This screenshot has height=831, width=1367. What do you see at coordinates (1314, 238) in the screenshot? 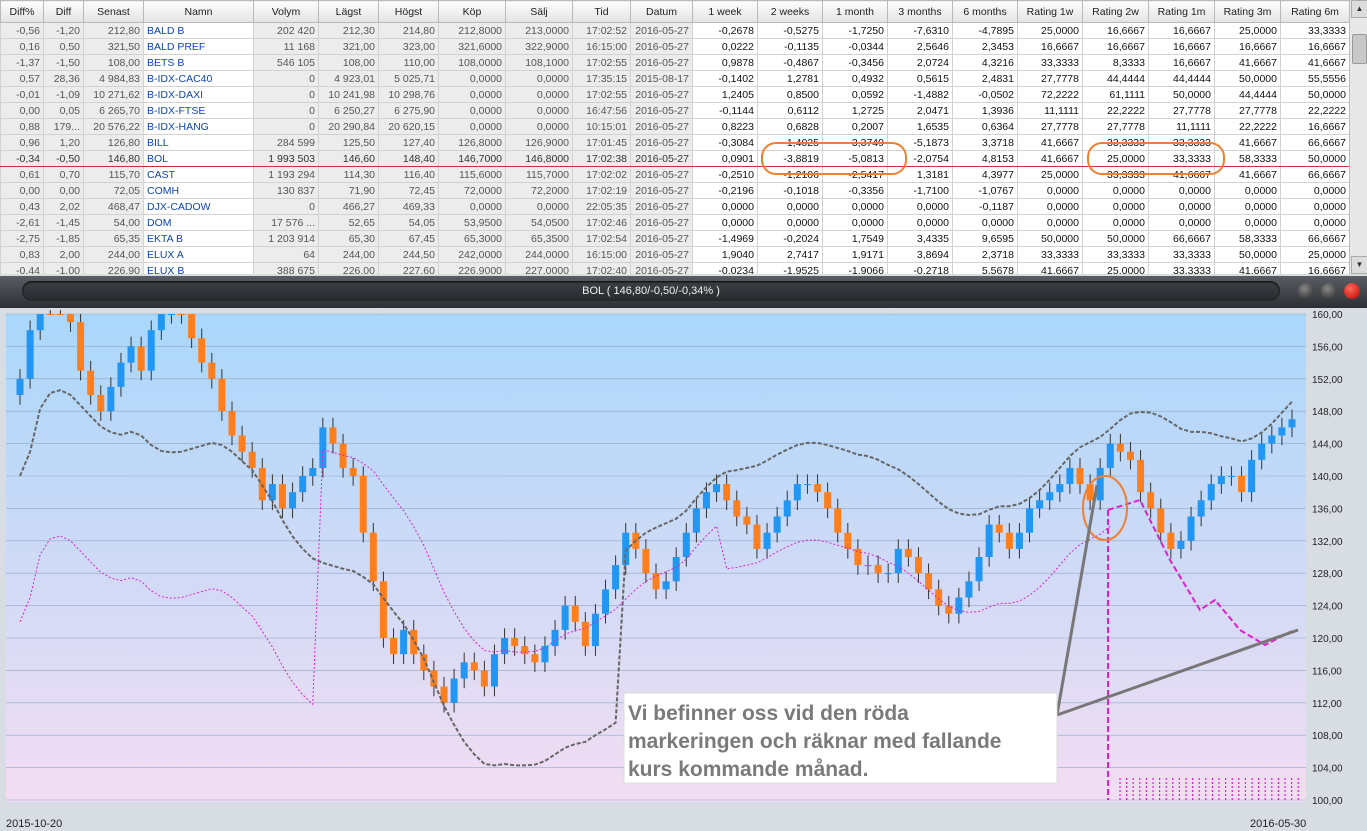
I see `table-cell: 66,6667` at bounding box center [1314, 238].